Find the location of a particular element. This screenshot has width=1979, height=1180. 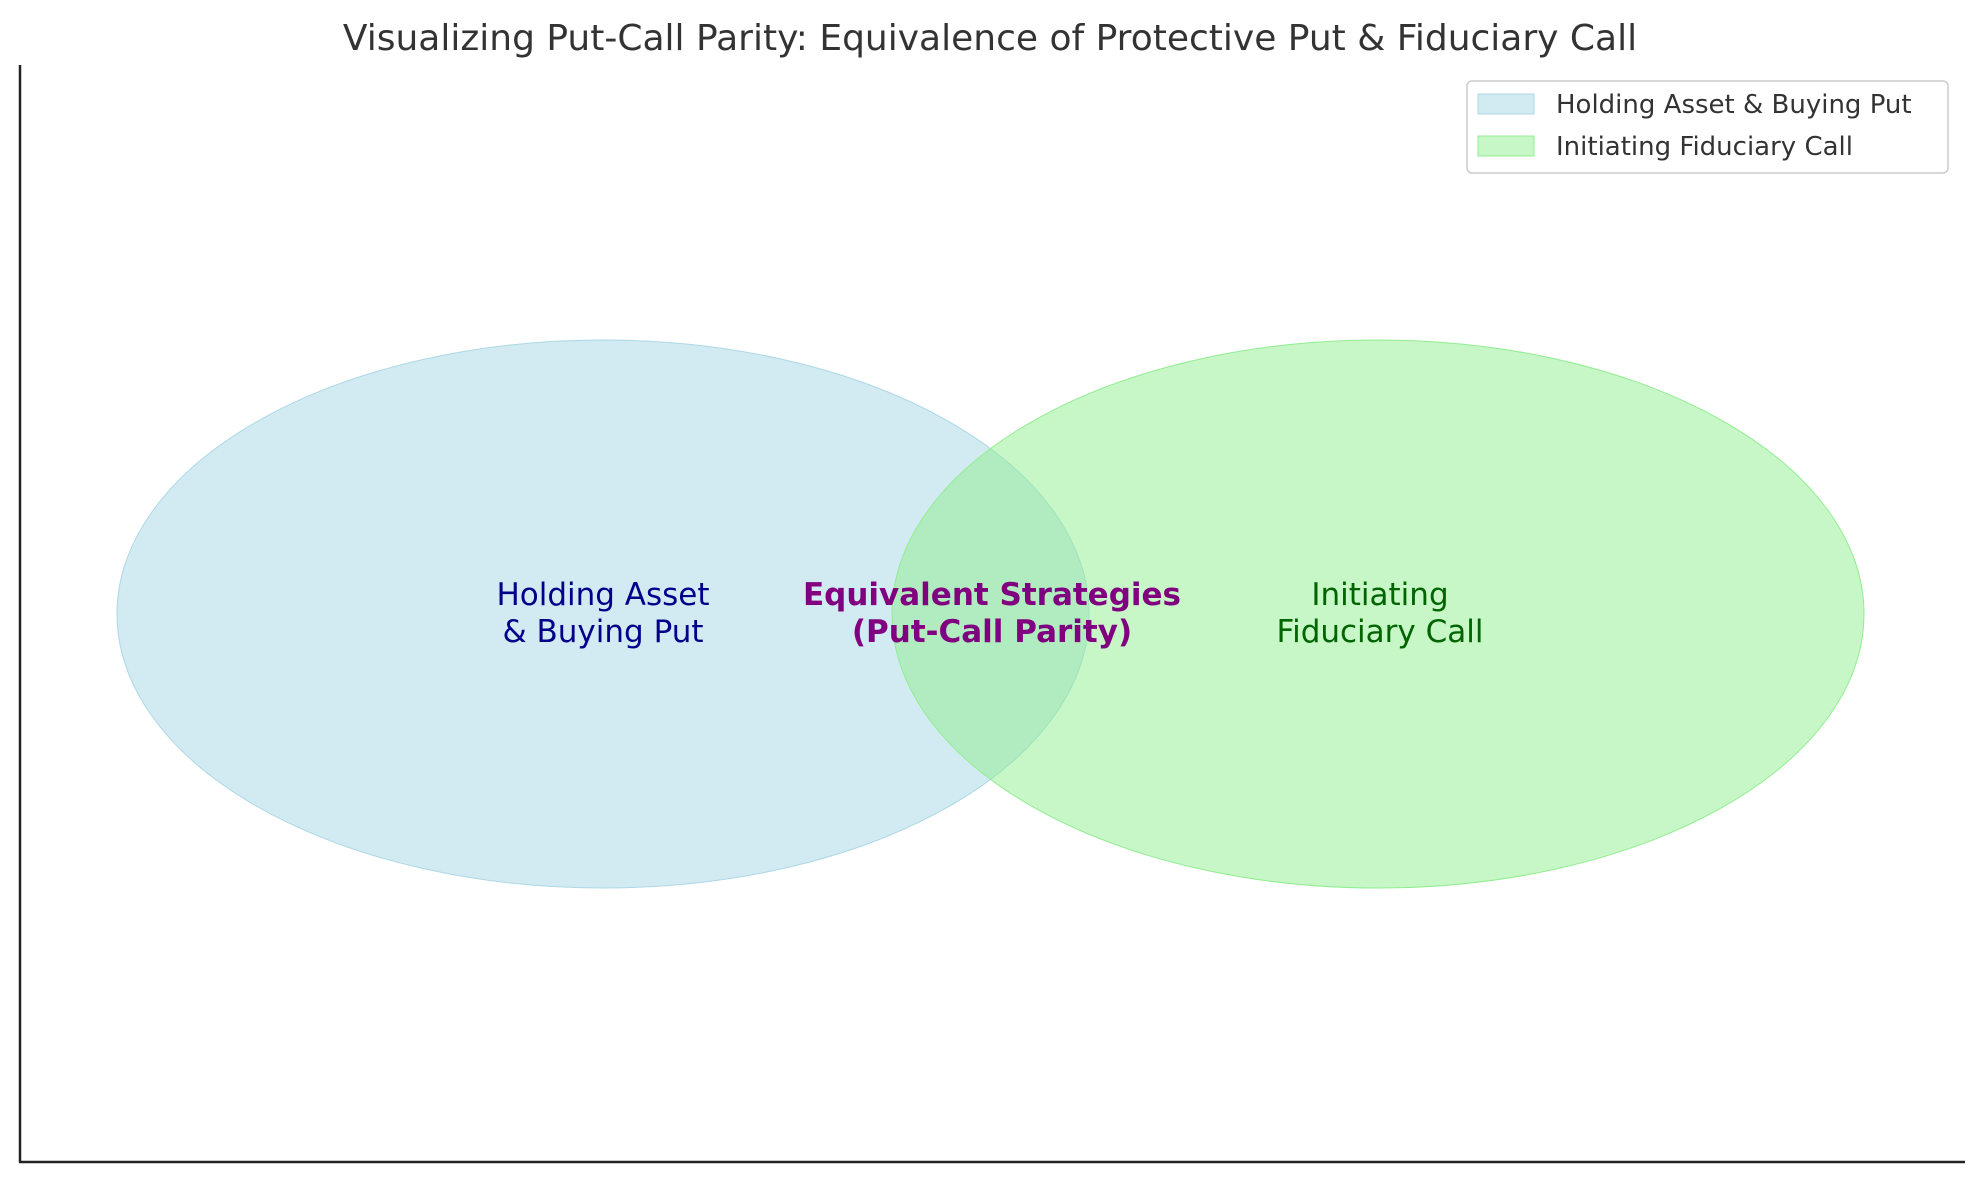

legend-frame is located at coordinates (1707, 127).